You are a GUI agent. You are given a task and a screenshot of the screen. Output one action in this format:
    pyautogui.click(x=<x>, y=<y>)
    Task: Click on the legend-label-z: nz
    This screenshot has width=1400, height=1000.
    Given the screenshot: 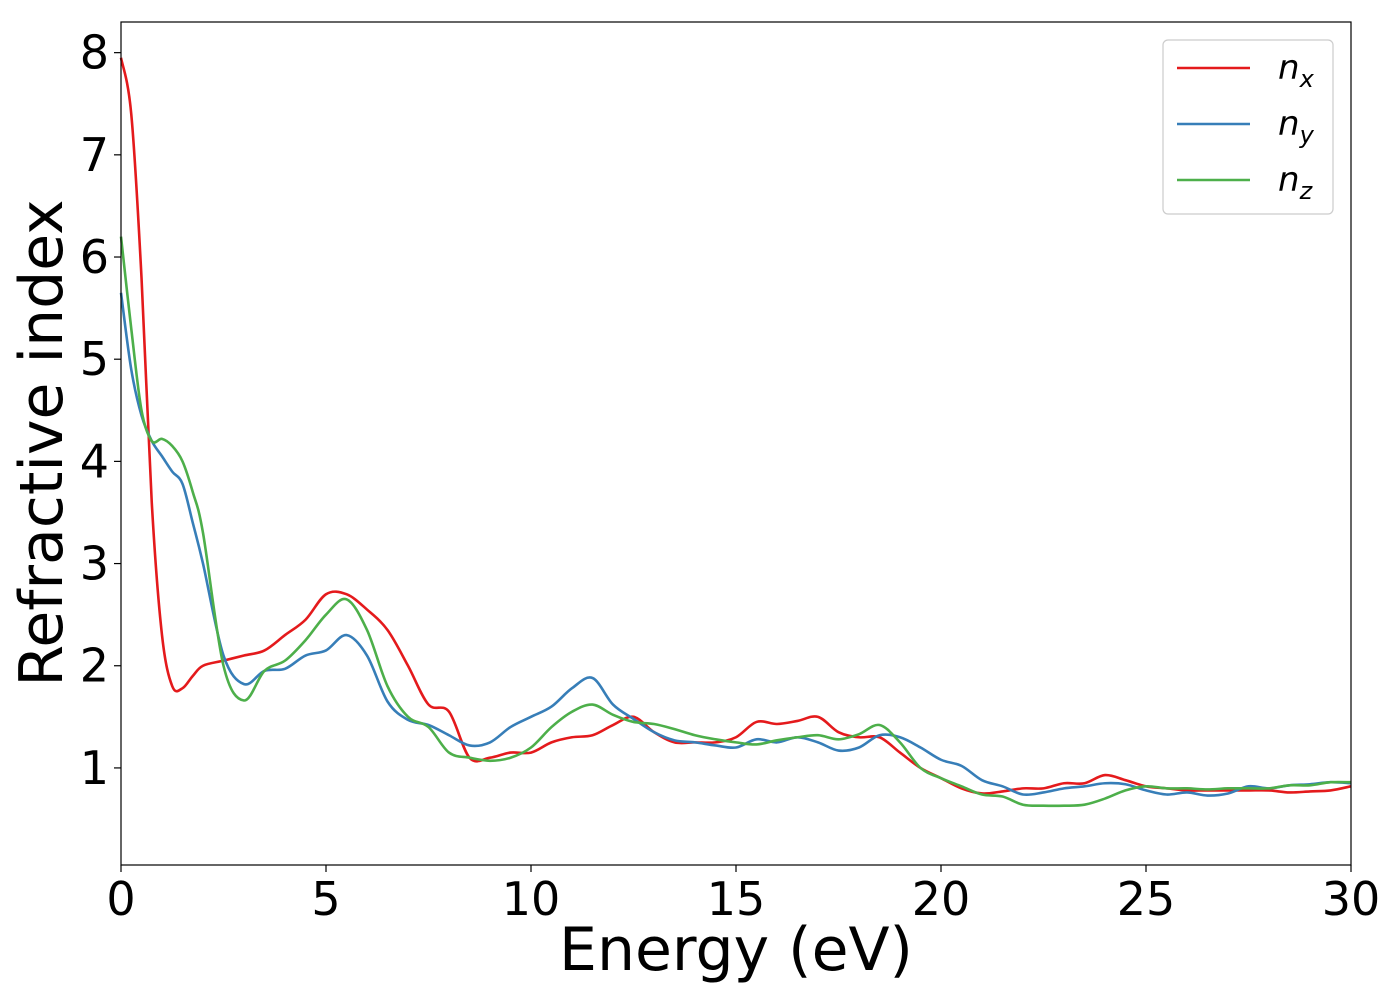 What is the action you would take?
    pyautogui.click(x=1296, y=182)
    